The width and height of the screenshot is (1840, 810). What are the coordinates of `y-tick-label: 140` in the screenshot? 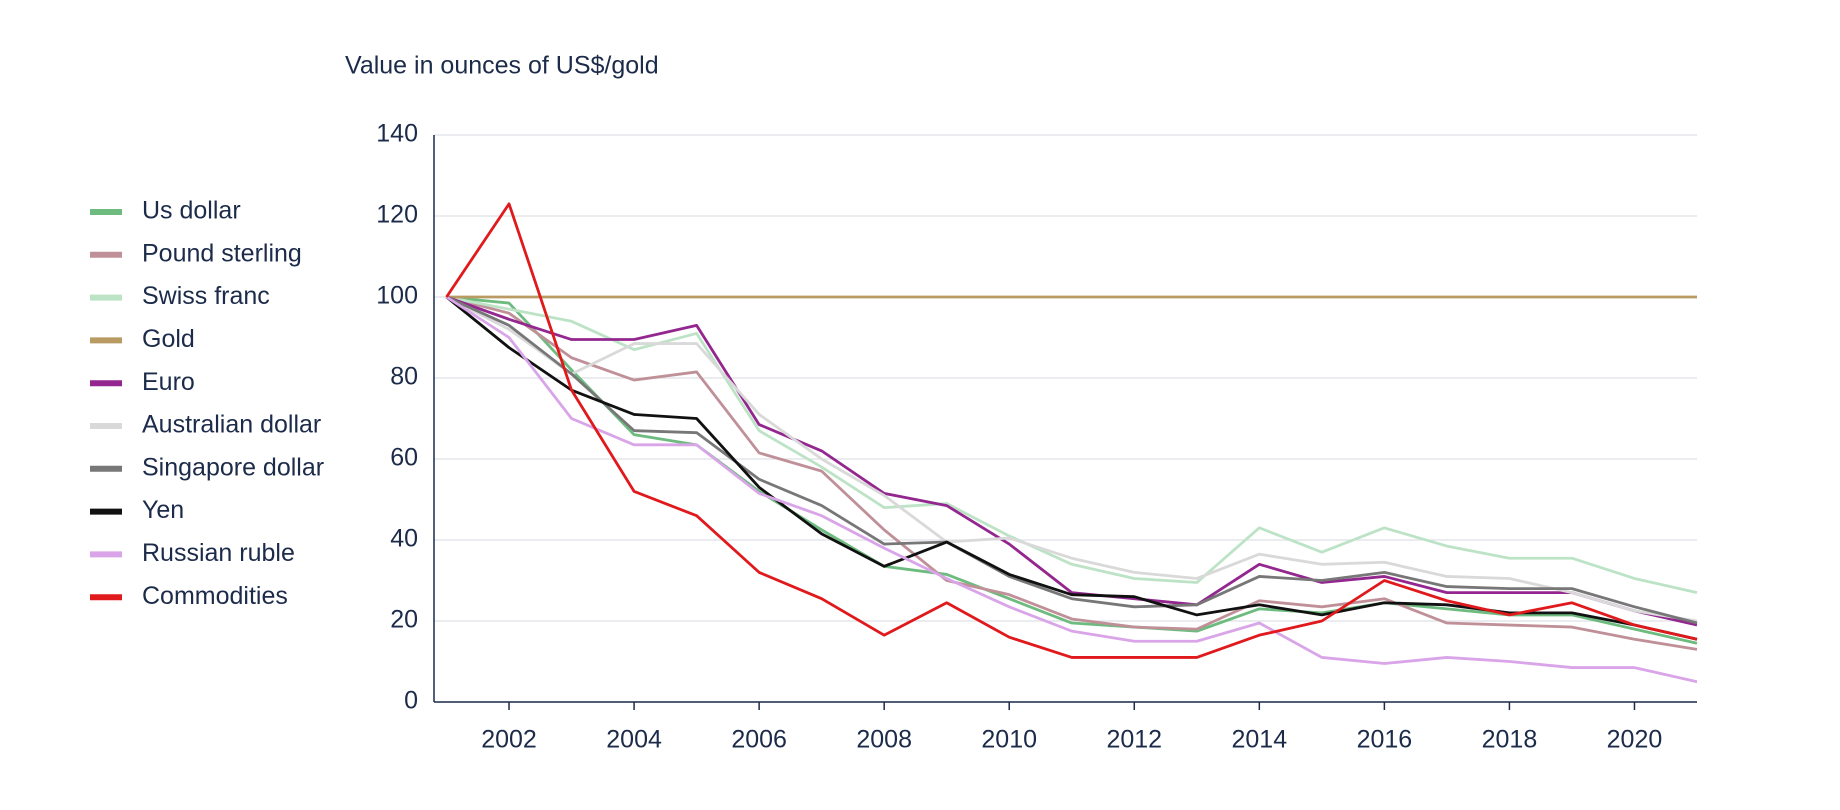 It's located at (397, 134).